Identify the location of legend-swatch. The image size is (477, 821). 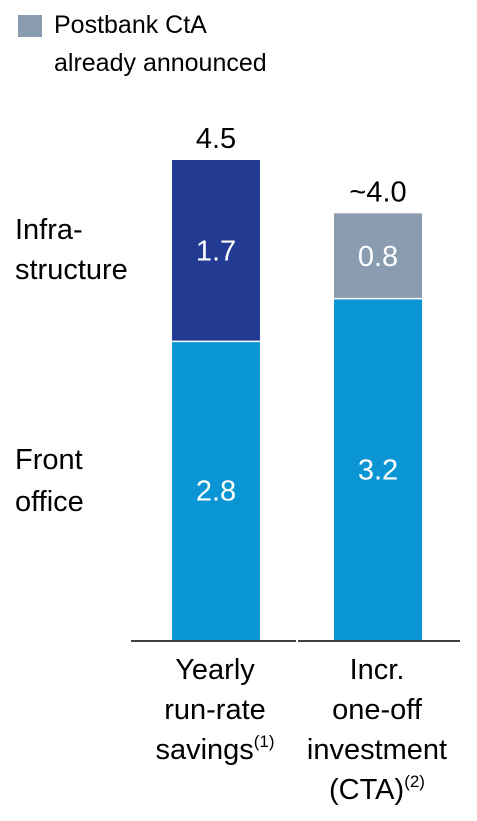
(30, 26).